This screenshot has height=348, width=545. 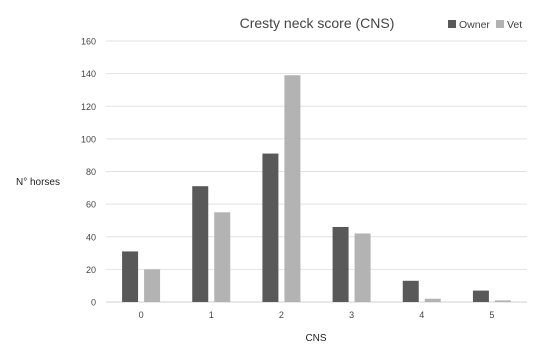 What do you see at coordinates (88, 74) in the screenshot?
I see `y-tick-label: 140` at bounding box center [88, 74].